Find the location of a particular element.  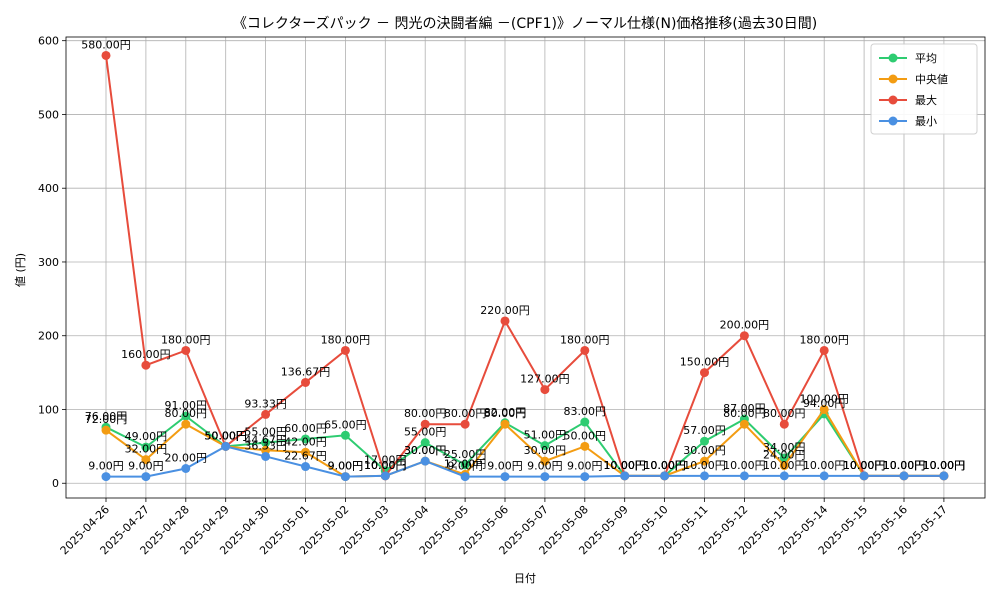

data-label: 580.00円 is located at coordinates (106, 44).